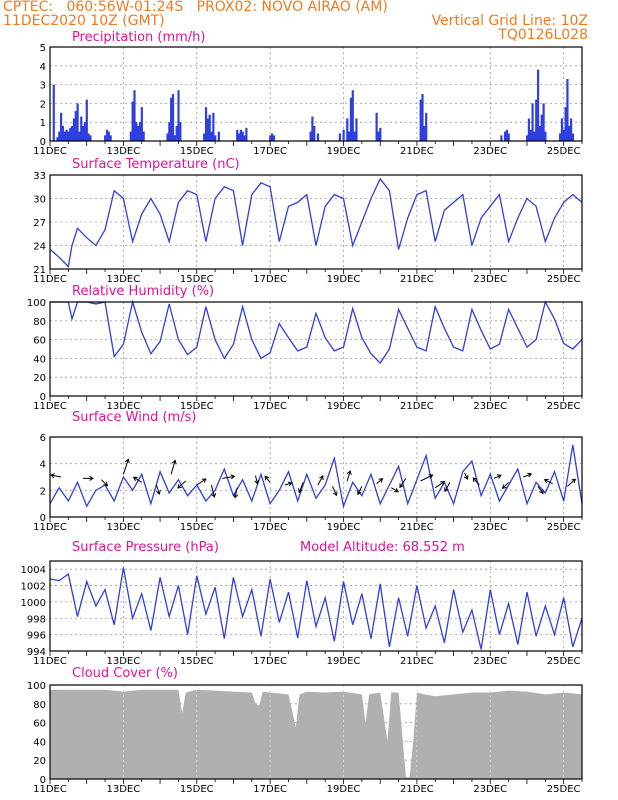 The image size is (618, 800). Describe the element at coordinates (36, 619) in the screenshot. I see `y-tick-label: 998` at that location.